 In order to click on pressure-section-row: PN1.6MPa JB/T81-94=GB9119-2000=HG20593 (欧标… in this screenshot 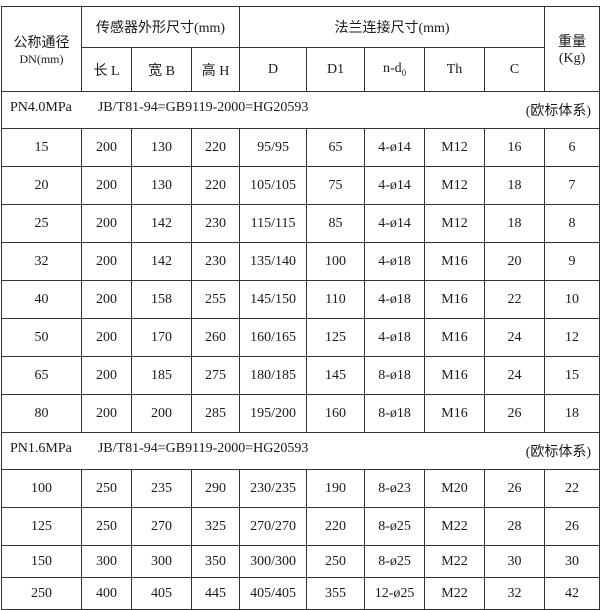, I will do `click(300, 451)`.